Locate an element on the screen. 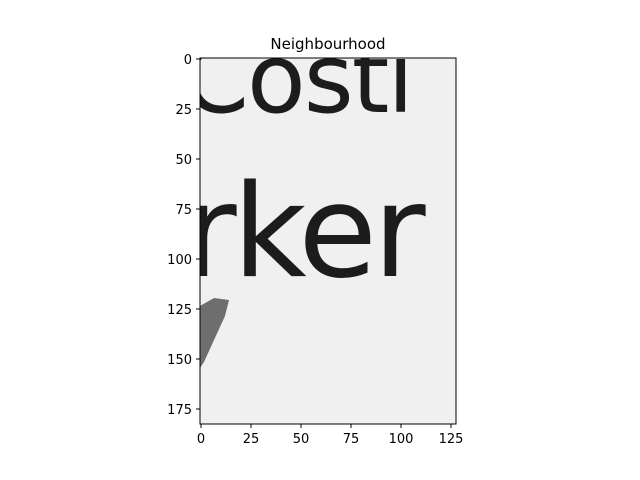 This screenshot has width=640, height=480. image-text-line-2: rker is located at coordinates (305, 232).